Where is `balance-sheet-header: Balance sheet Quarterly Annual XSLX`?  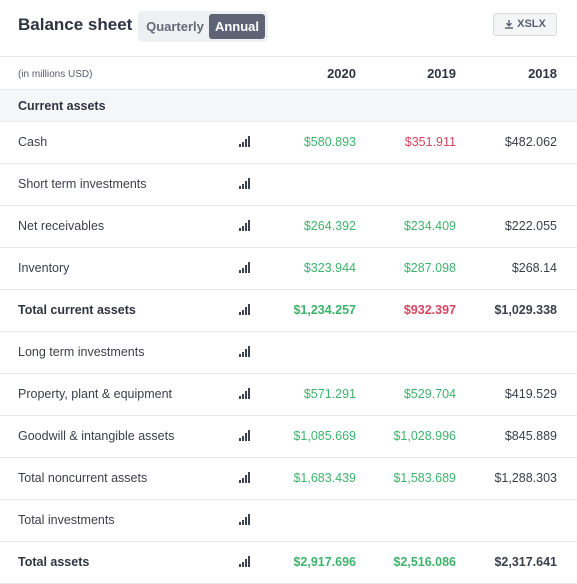
balance-sheet-header: Balance sheet Quarterly Annual XSLX is located at coordinates (288, 28).